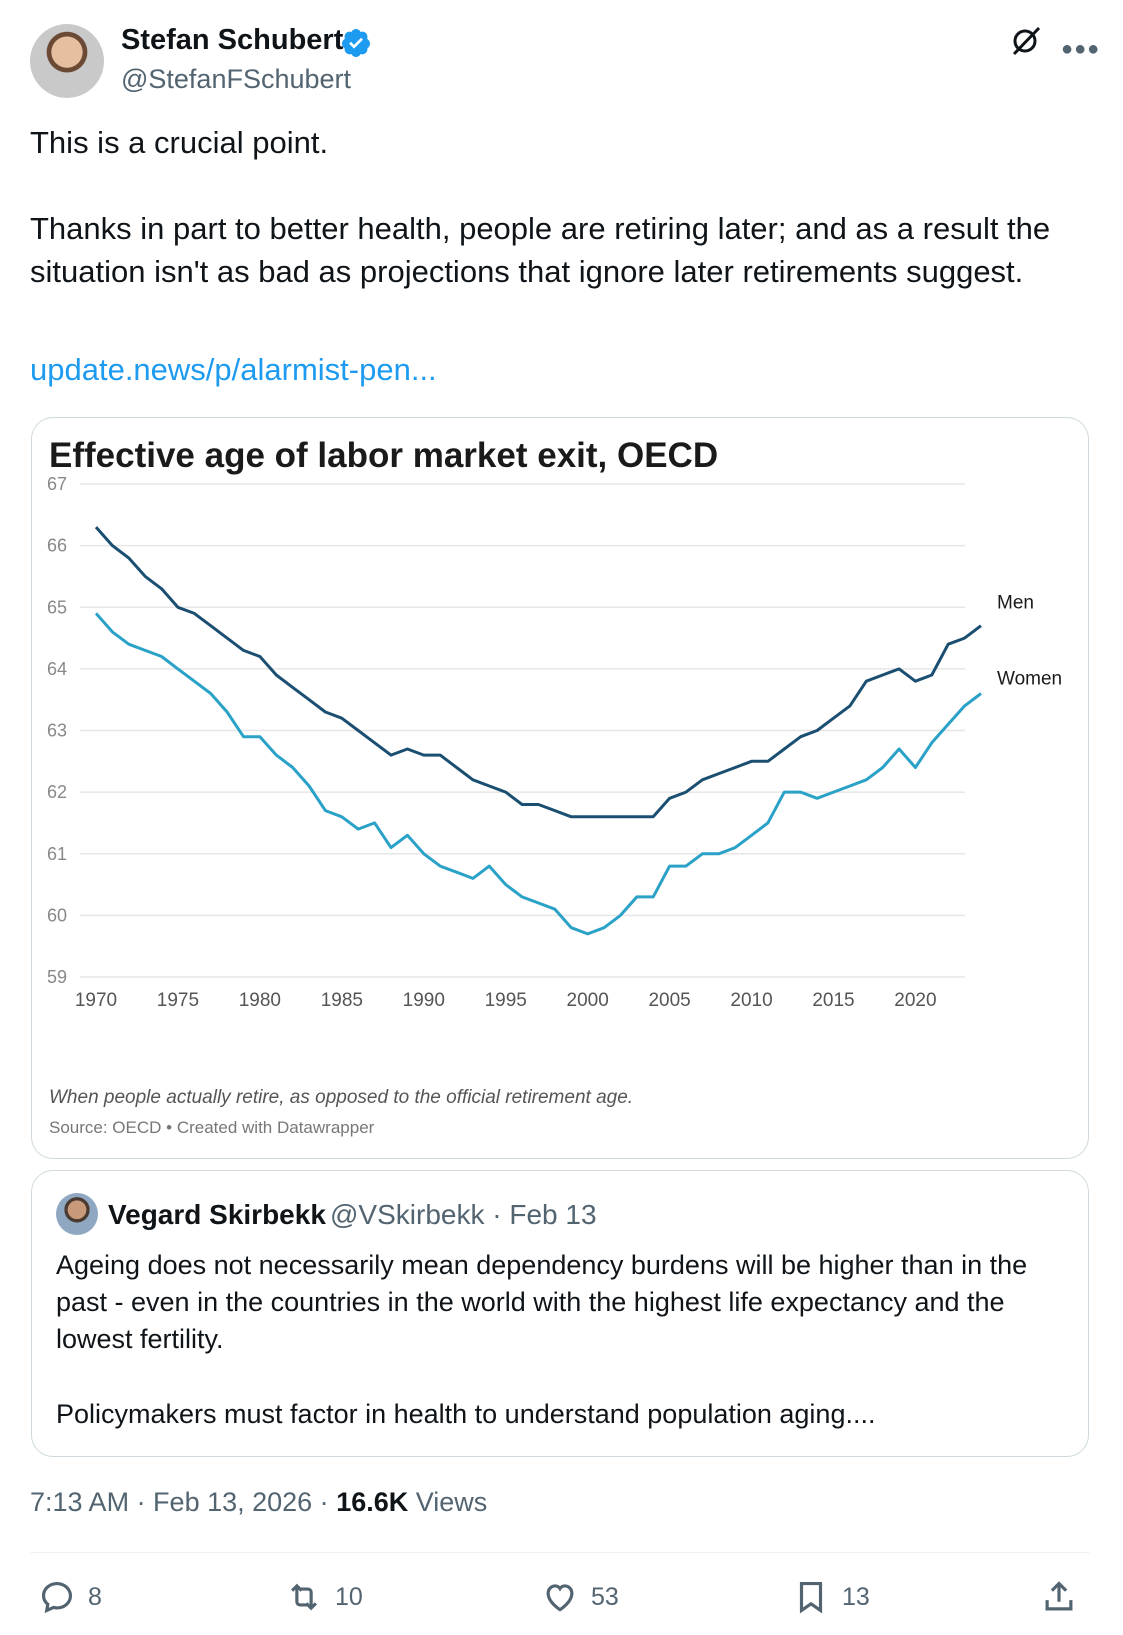  Describe the element at coordinates (349, 1596) in the screenshot. I see `repost-count: 10` at that location.